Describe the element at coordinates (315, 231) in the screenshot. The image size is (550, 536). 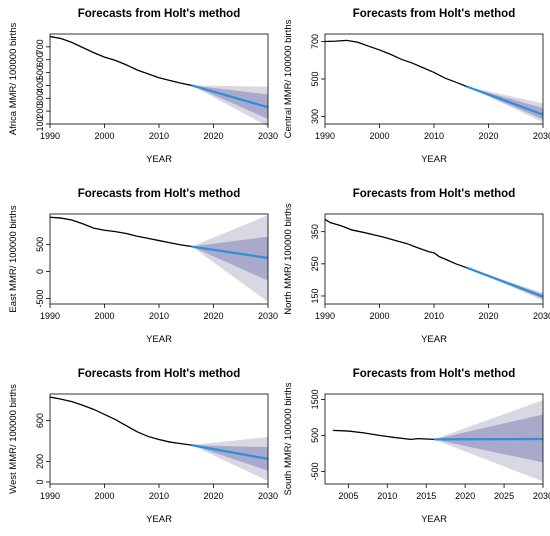
I see `y-tick-label: 350` at that location.